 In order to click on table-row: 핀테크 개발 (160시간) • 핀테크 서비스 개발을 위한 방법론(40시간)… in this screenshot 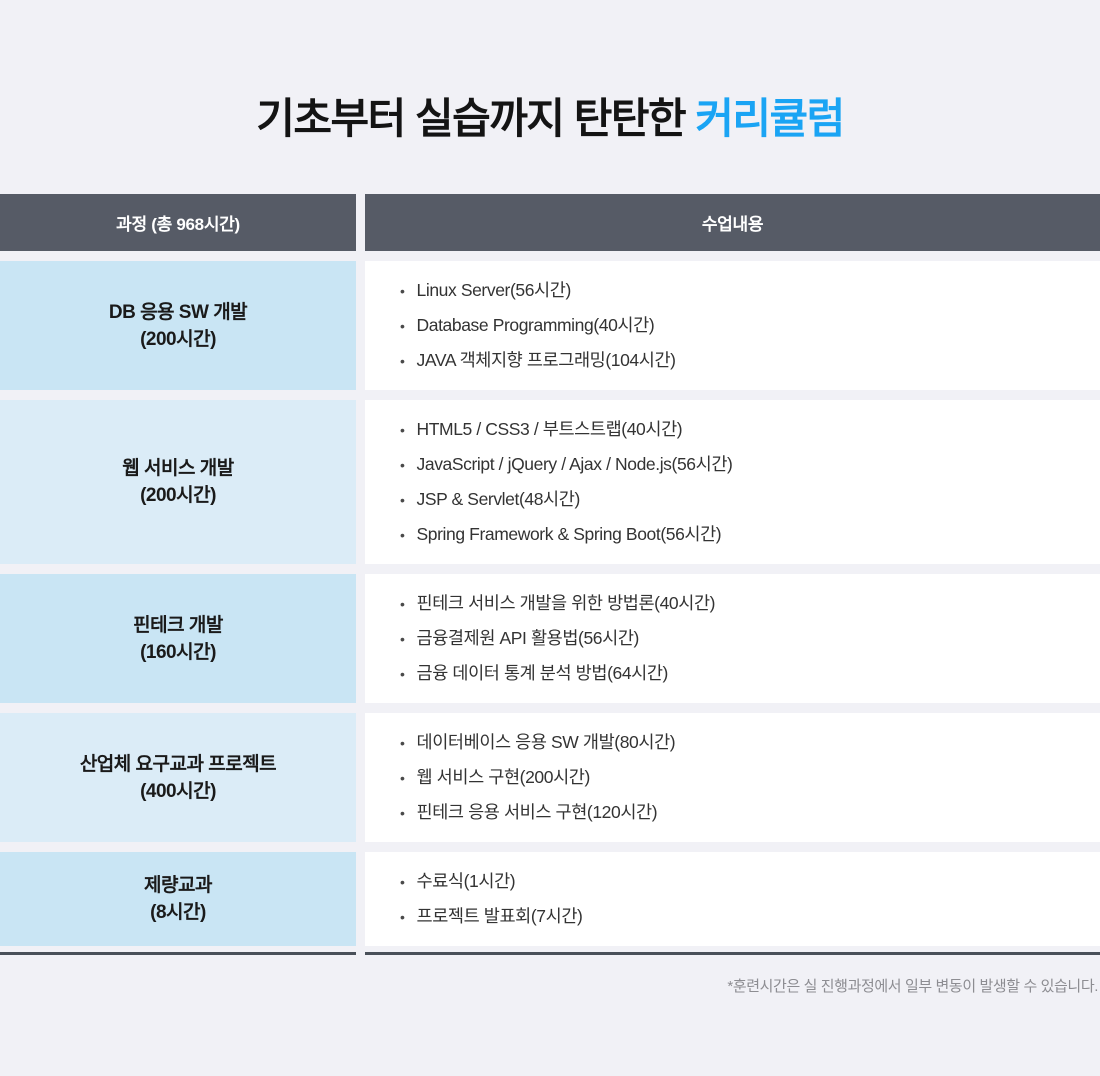, I will do `click(550, 638)`.